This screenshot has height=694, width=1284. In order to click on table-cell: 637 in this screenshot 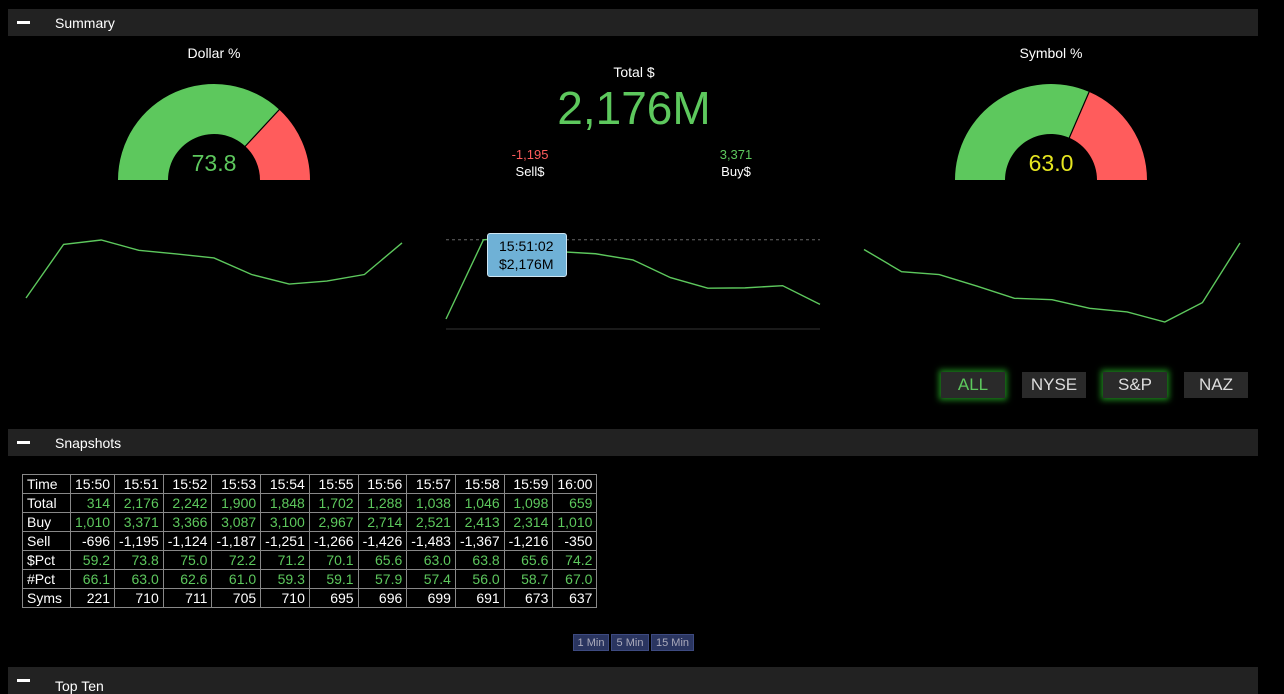, I will do `click(575, 598)`.